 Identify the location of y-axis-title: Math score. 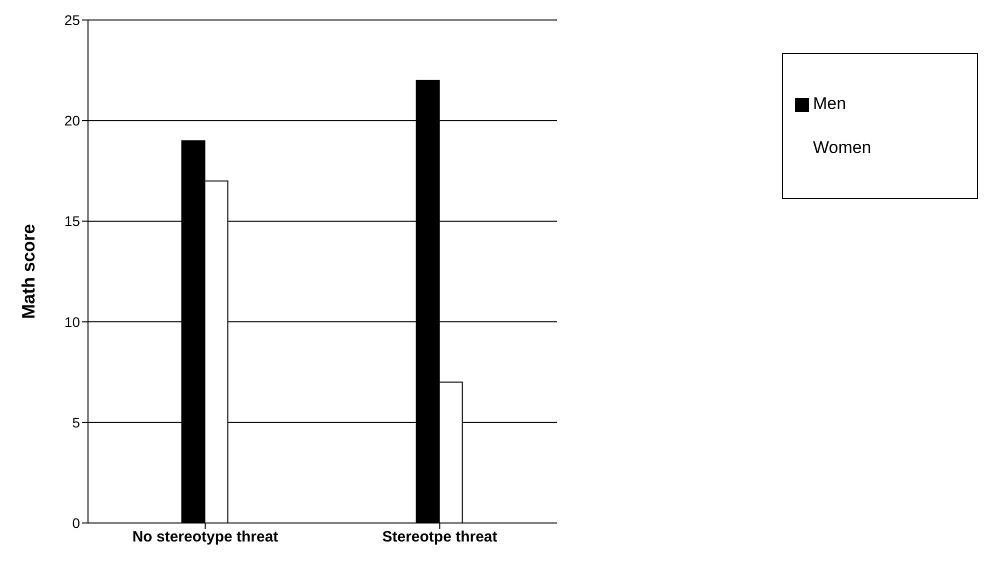
(28, 272).